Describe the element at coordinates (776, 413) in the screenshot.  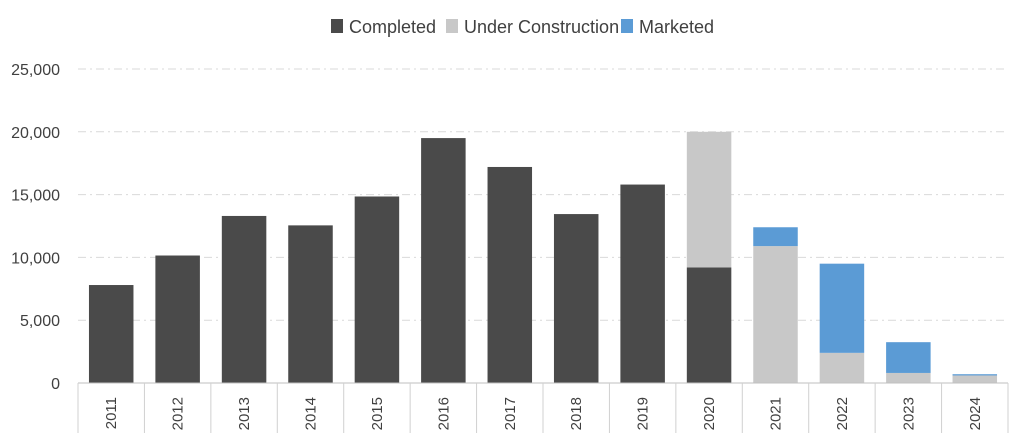
I see `x-tick-label: 2021` at that location.